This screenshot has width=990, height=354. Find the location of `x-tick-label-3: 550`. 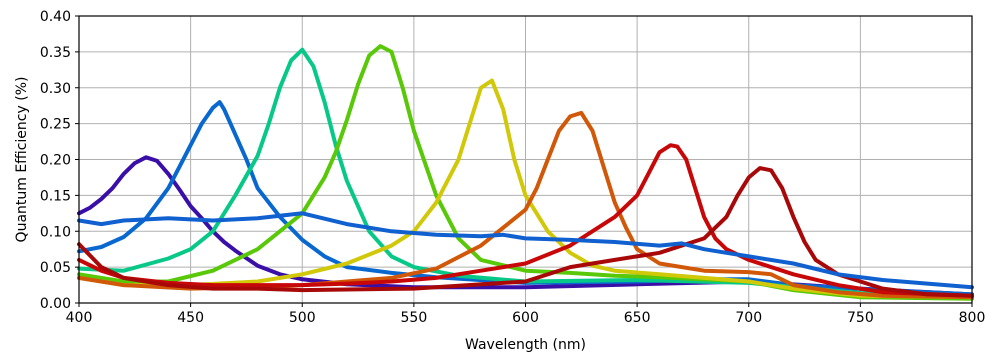

x-tick-label-3: 550 is located at coordinates (414, 318).